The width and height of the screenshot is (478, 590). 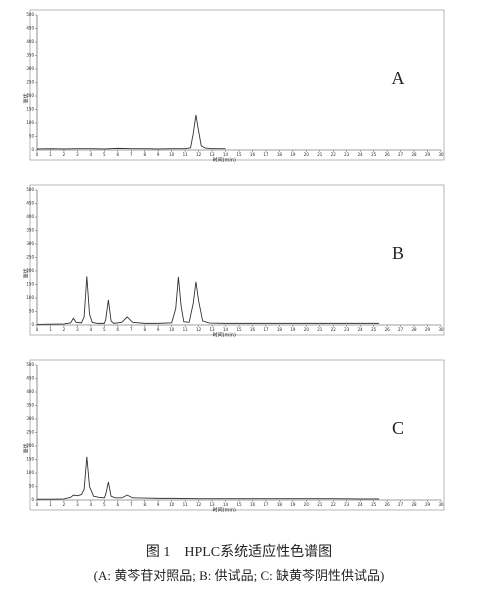 What do you see at coordinates (172, 504) in the screenshot?
I see `x-tick-label: 10` at bounding box center [172, 504].